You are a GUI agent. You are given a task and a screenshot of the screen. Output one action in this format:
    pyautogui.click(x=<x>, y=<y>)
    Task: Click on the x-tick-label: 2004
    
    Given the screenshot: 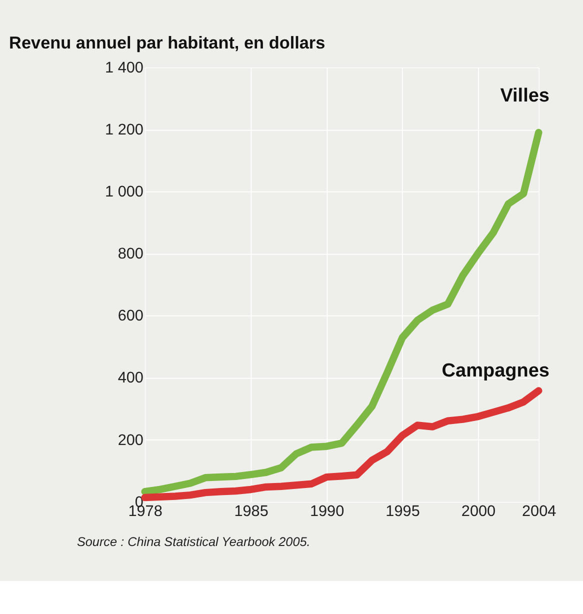 What is the action you would take?
    pyautogui.click(x=539, y=511)
    